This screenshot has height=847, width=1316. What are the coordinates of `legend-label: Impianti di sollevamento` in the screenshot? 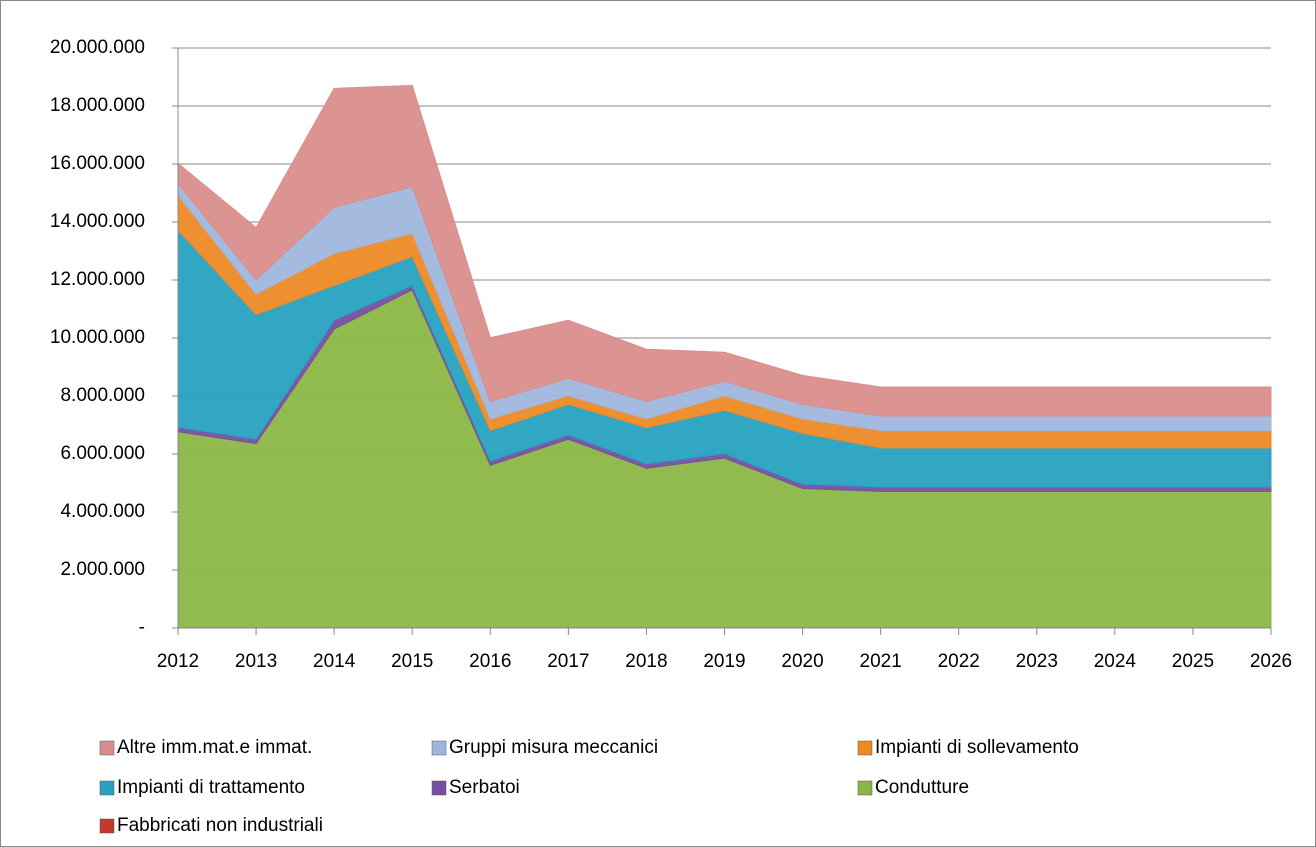 It's located at (977, 747).